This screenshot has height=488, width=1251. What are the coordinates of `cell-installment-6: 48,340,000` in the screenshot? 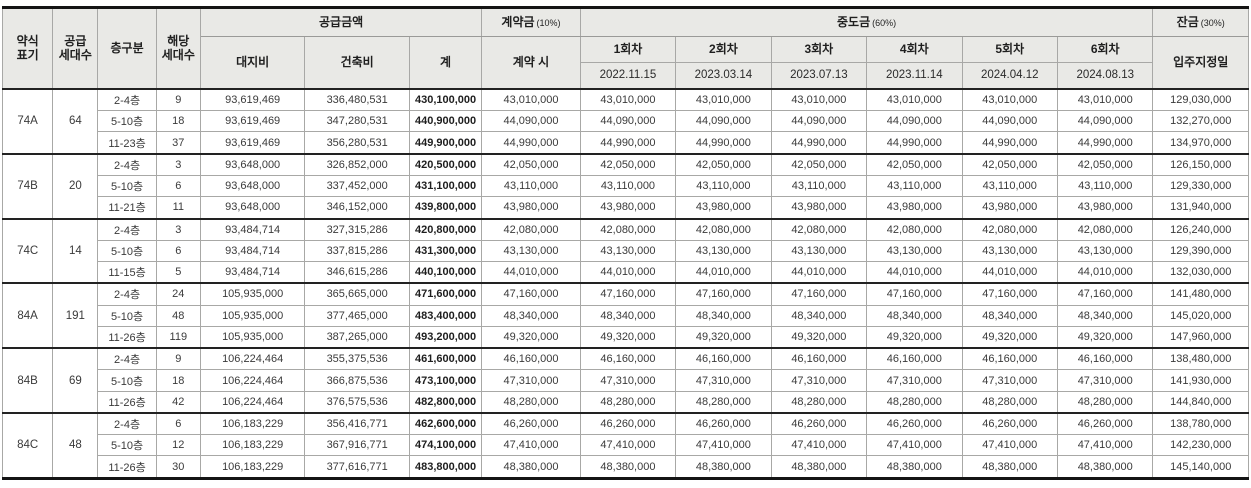 It's located at (1105, 315).